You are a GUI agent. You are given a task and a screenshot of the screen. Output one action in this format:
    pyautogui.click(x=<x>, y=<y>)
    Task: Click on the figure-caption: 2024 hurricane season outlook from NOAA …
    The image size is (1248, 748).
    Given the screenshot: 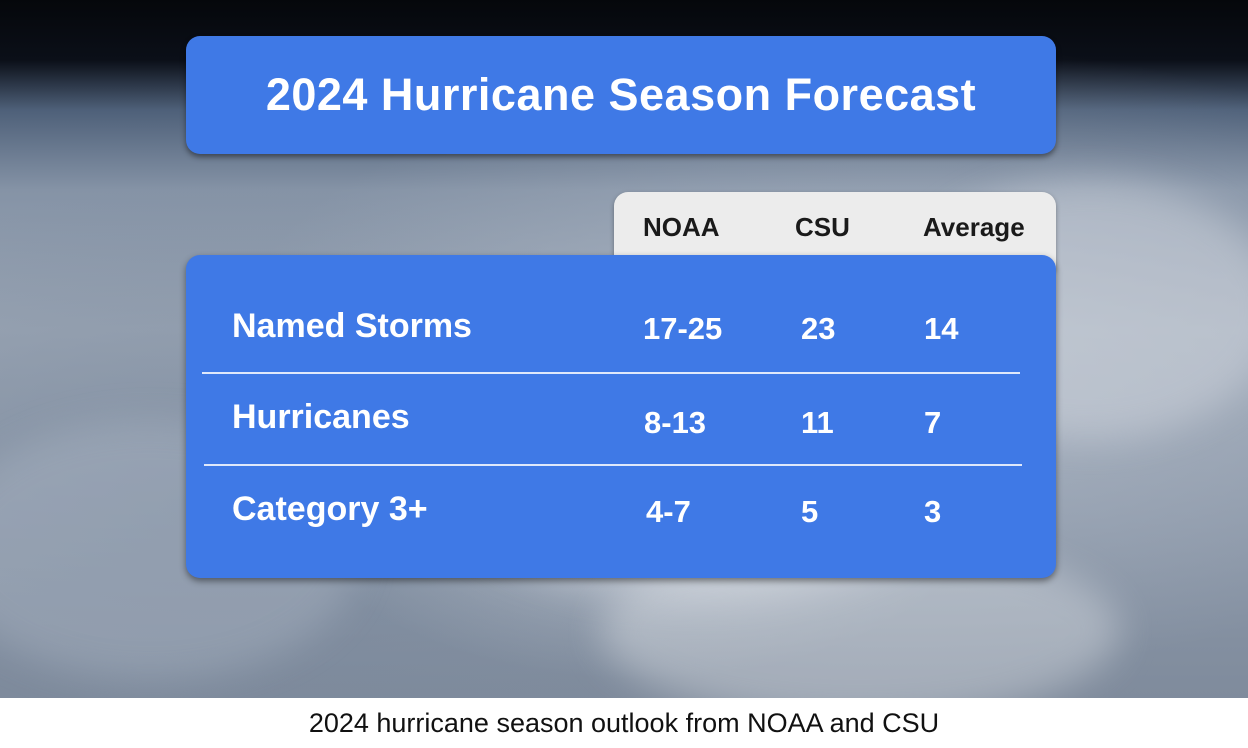 What is the action you would take?
    pyautogui.click(x=624, y=723)
    